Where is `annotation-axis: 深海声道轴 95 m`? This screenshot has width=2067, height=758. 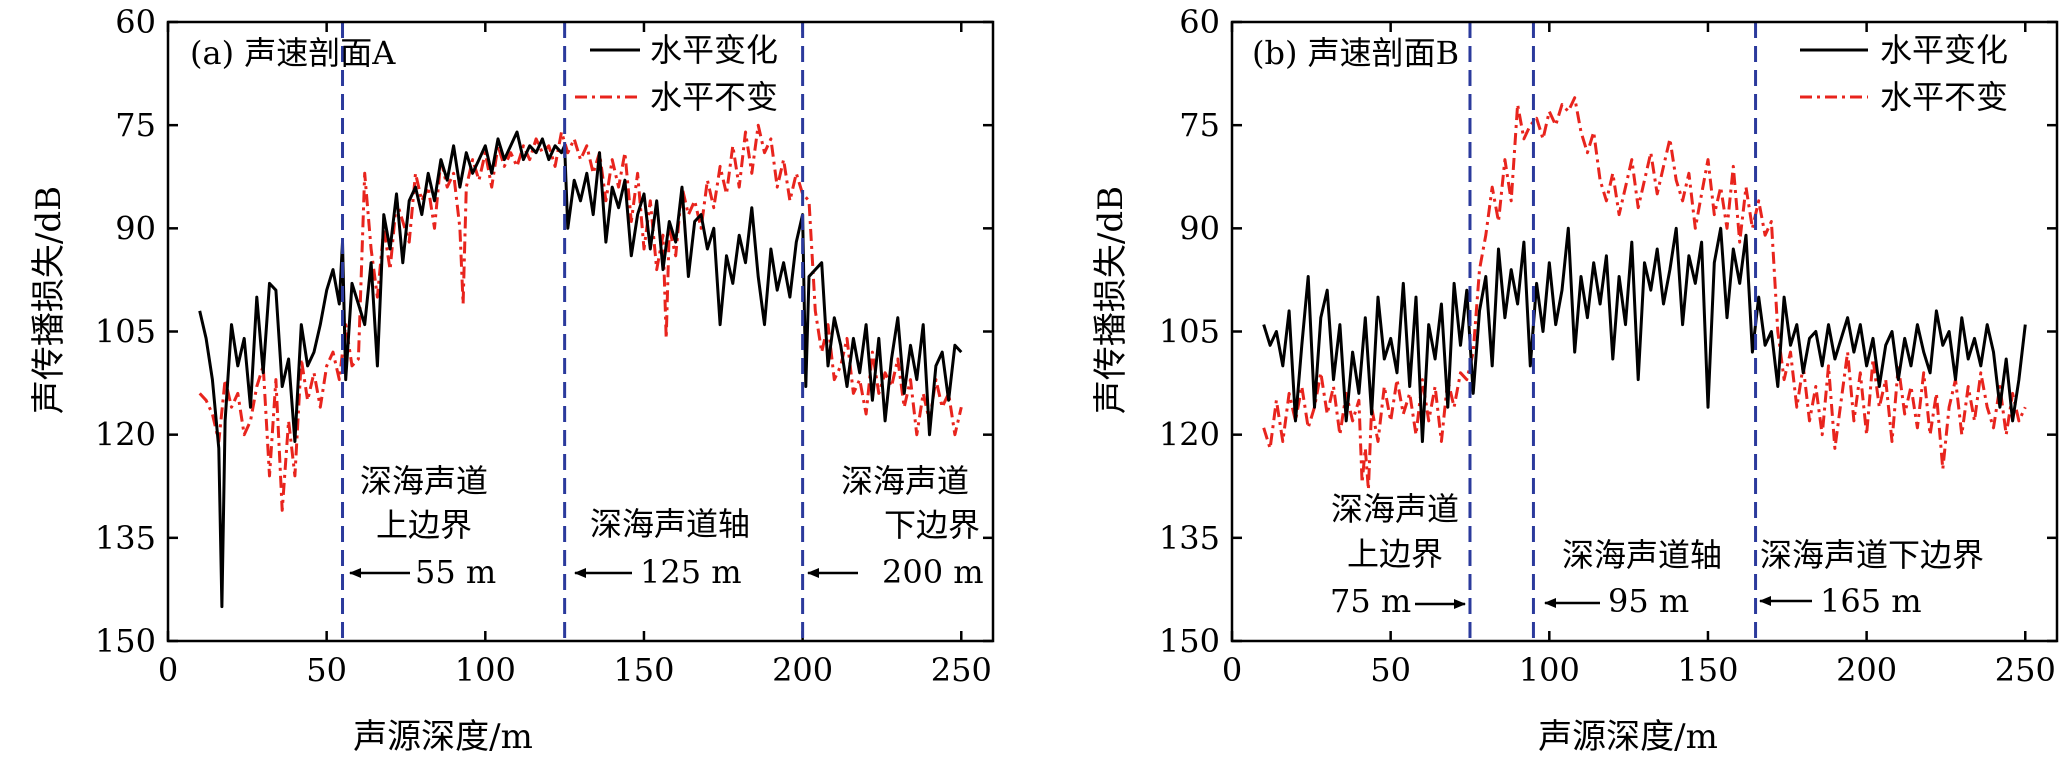
annotation-axis: 深海声道轴 95 m is located at coordinates (1633, 578).